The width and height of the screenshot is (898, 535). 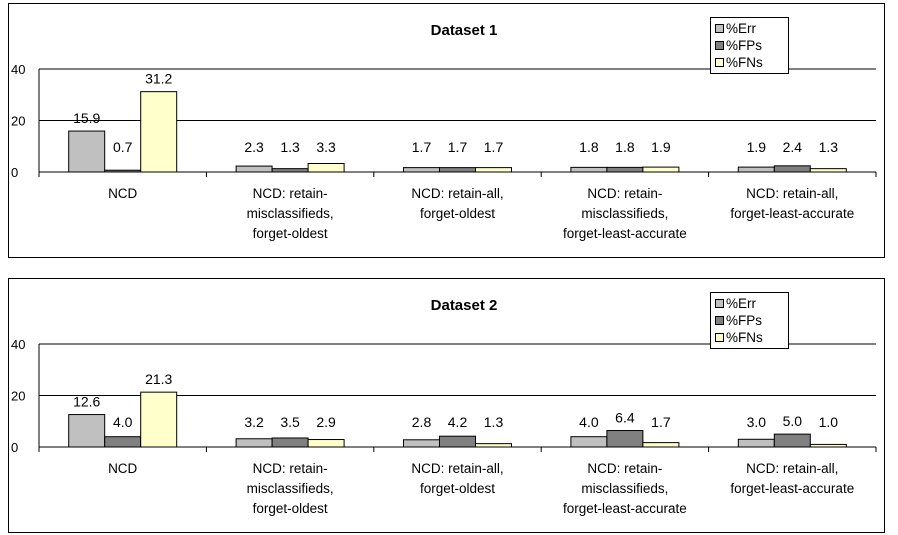 I want to click on data-label: 4.0, so click(x=589, y=422).